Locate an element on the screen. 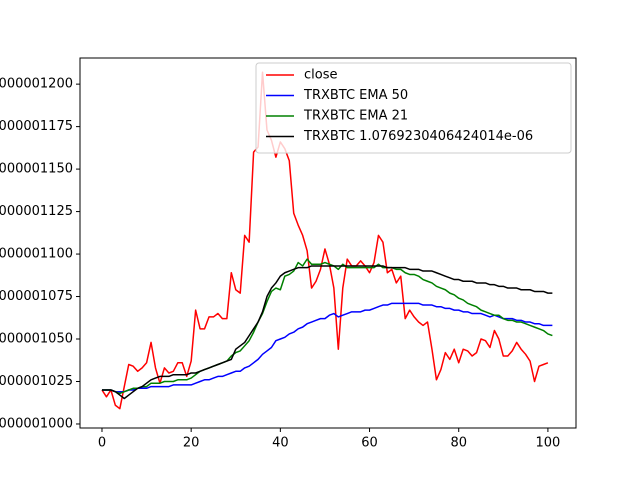  legend-label: close is located at coordinates (320, 75).